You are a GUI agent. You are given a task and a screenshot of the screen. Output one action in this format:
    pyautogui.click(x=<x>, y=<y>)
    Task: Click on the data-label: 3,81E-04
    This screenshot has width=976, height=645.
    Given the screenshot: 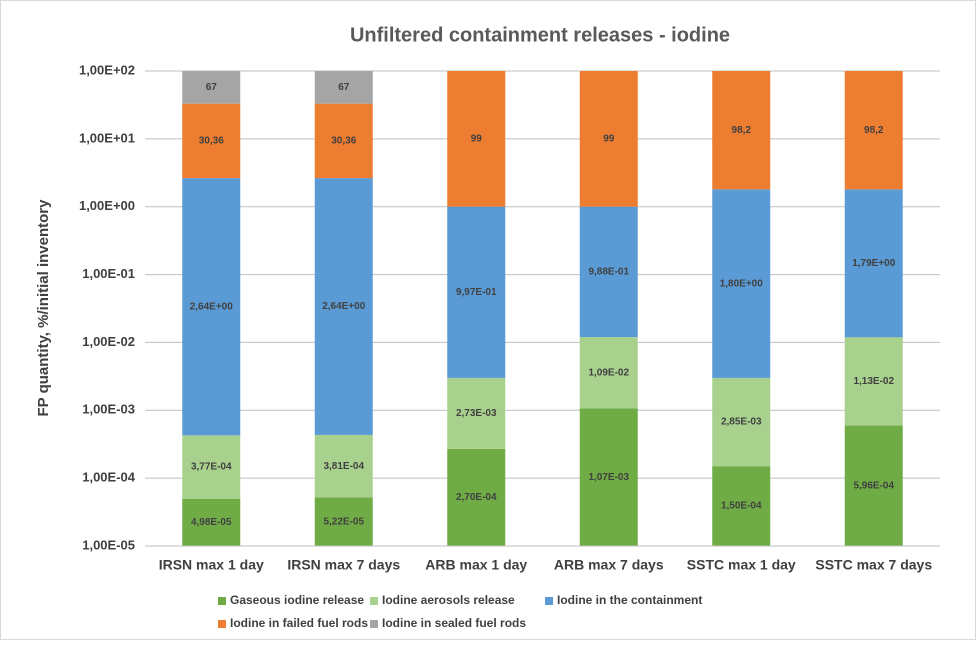 What is the action you would take?
    pyautogui.click(x=343, y=466)
    